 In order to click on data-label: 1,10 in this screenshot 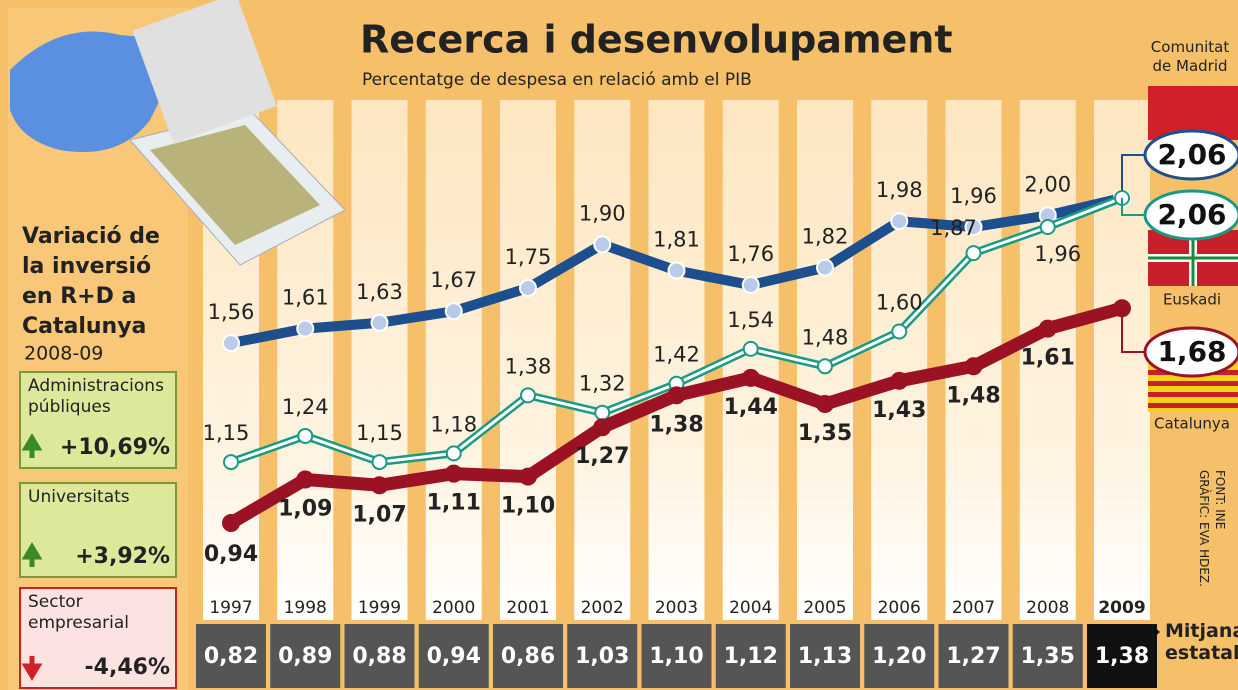, I will do `click(528, 506)`.